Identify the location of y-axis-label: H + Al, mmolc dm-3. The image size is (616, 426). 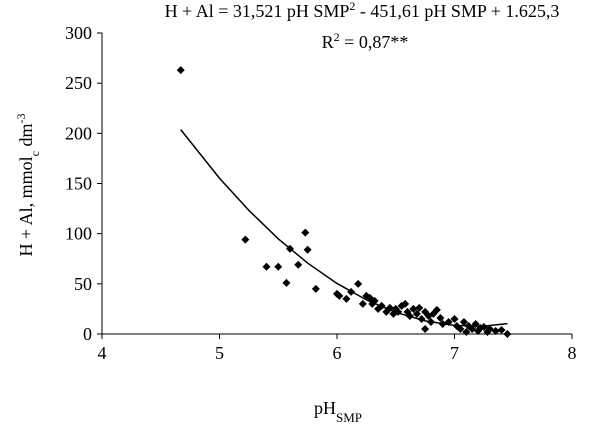
(28, 184).